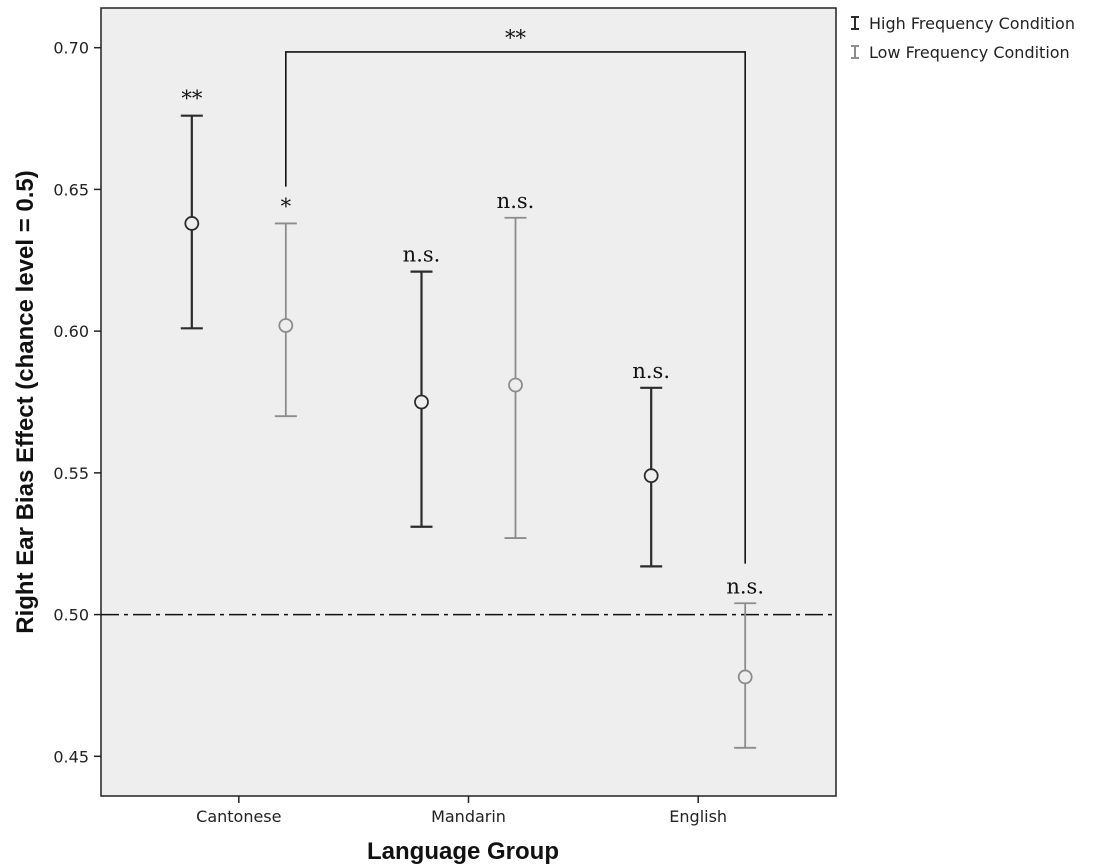  What do you see at coordinates (969, 52) in the screenshot?
I see `legend-label-low-frequency: Low Frequency Condition` at bounding box center [969, 52].